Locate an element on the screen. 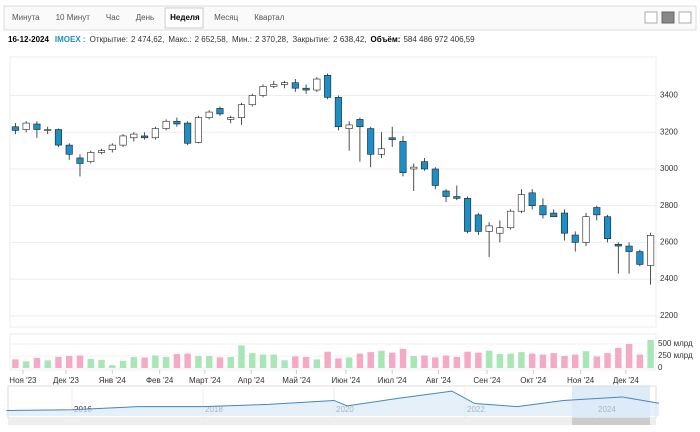 The image size is (700, 432). tab: Час is located at coordinates (113, 17).